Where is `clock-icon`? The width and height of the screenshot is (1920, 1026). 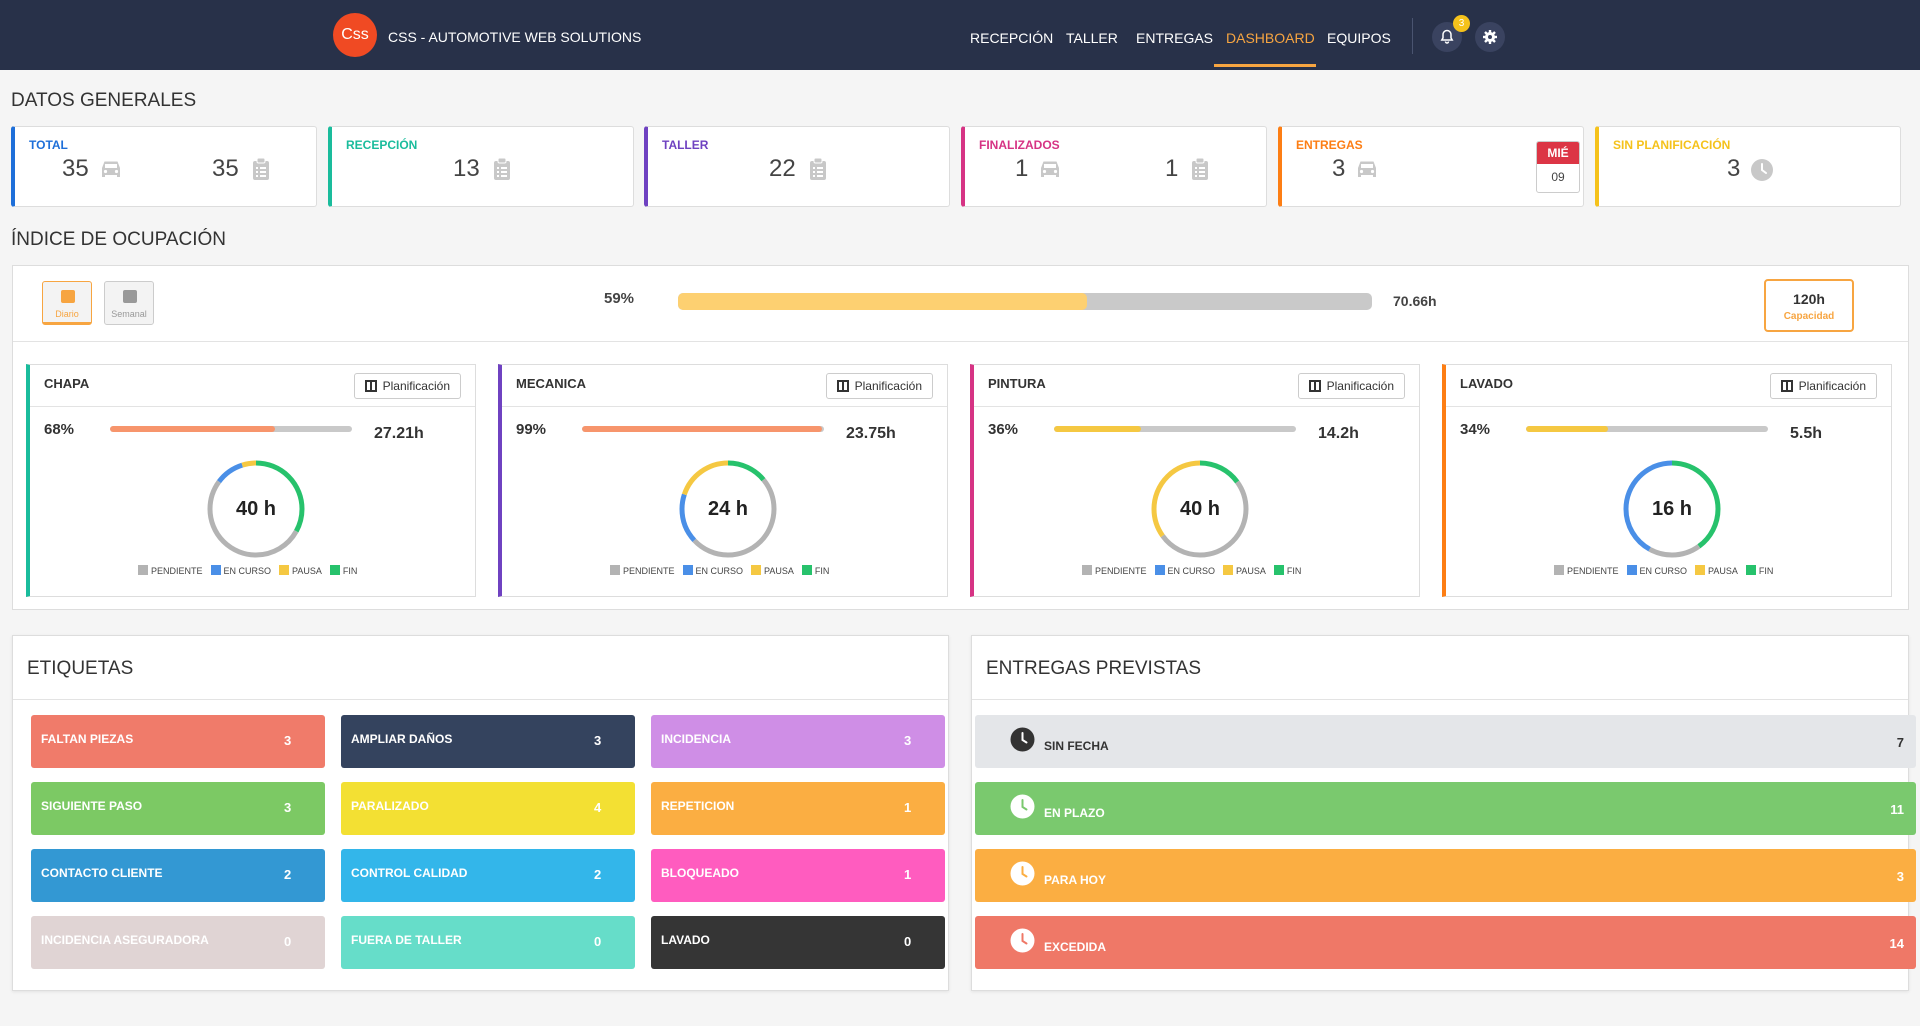
clock-icon is located at coordinates (1762, 170).